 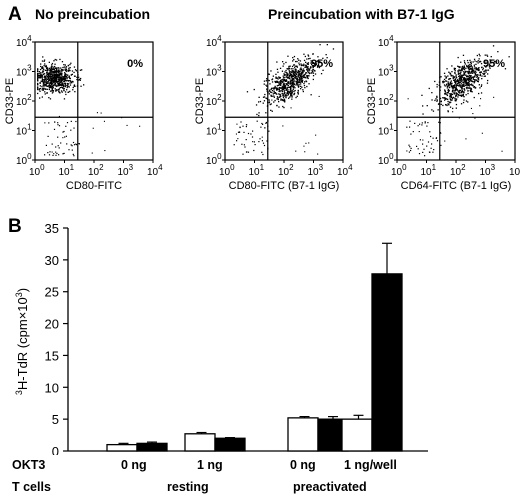 What do you see at coordinates (284, 186) in the screenshot?
I see `x-axis-label: CD80-FITC (B7-1 IgG)` at bounding box center [284, 186].